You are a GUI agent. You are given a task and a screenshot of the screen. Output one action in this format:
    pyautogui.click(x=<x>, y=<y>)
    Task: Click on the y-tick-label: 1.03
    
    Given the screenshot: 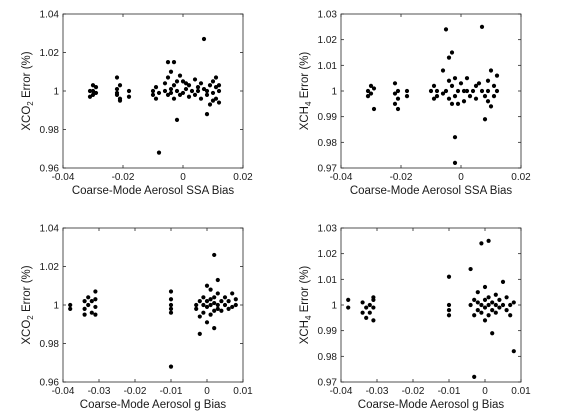 What is the action you would take?
    pyautogui.click(x=328, y=229)
    